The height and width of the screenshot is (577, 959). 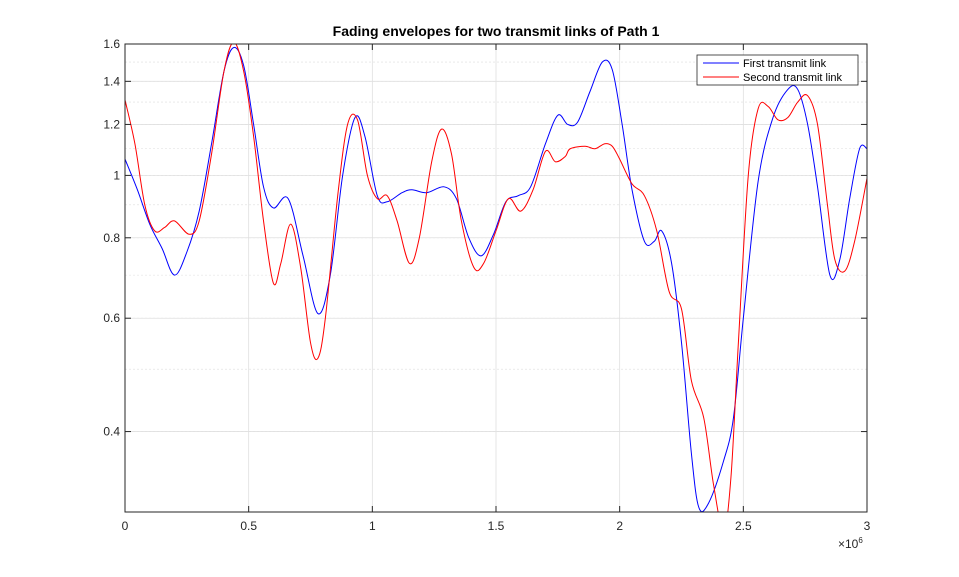 I want to click on x-exponent-base: ×10, so click(x=848, y=544).